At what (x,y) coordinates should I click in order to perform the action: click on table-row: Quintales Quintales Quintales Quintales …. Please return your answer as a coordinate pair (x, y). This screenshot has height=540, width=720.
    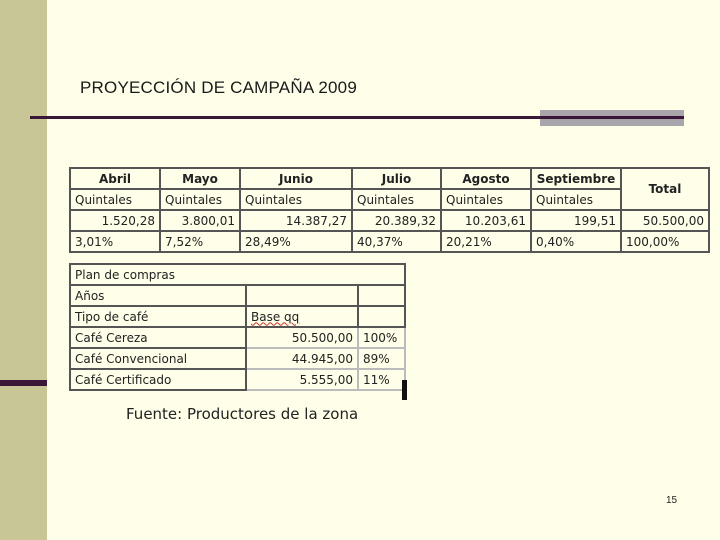
    Looking at the image, I should click on (389, 199).